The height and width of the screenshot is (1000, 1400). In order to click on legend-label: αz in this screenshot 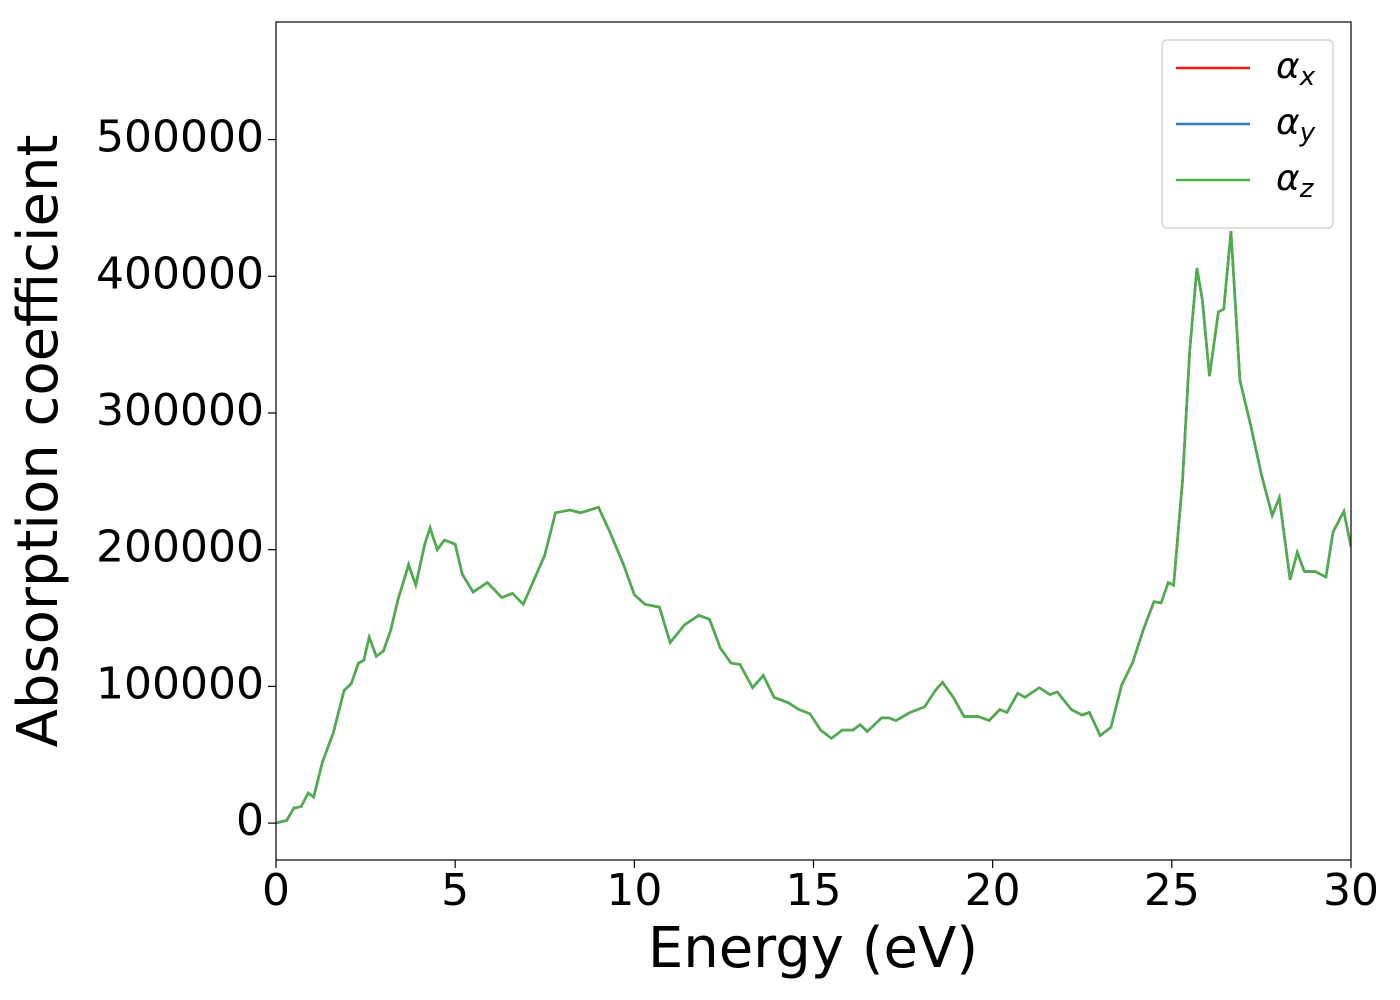, I will do `click(1295, 181)`.